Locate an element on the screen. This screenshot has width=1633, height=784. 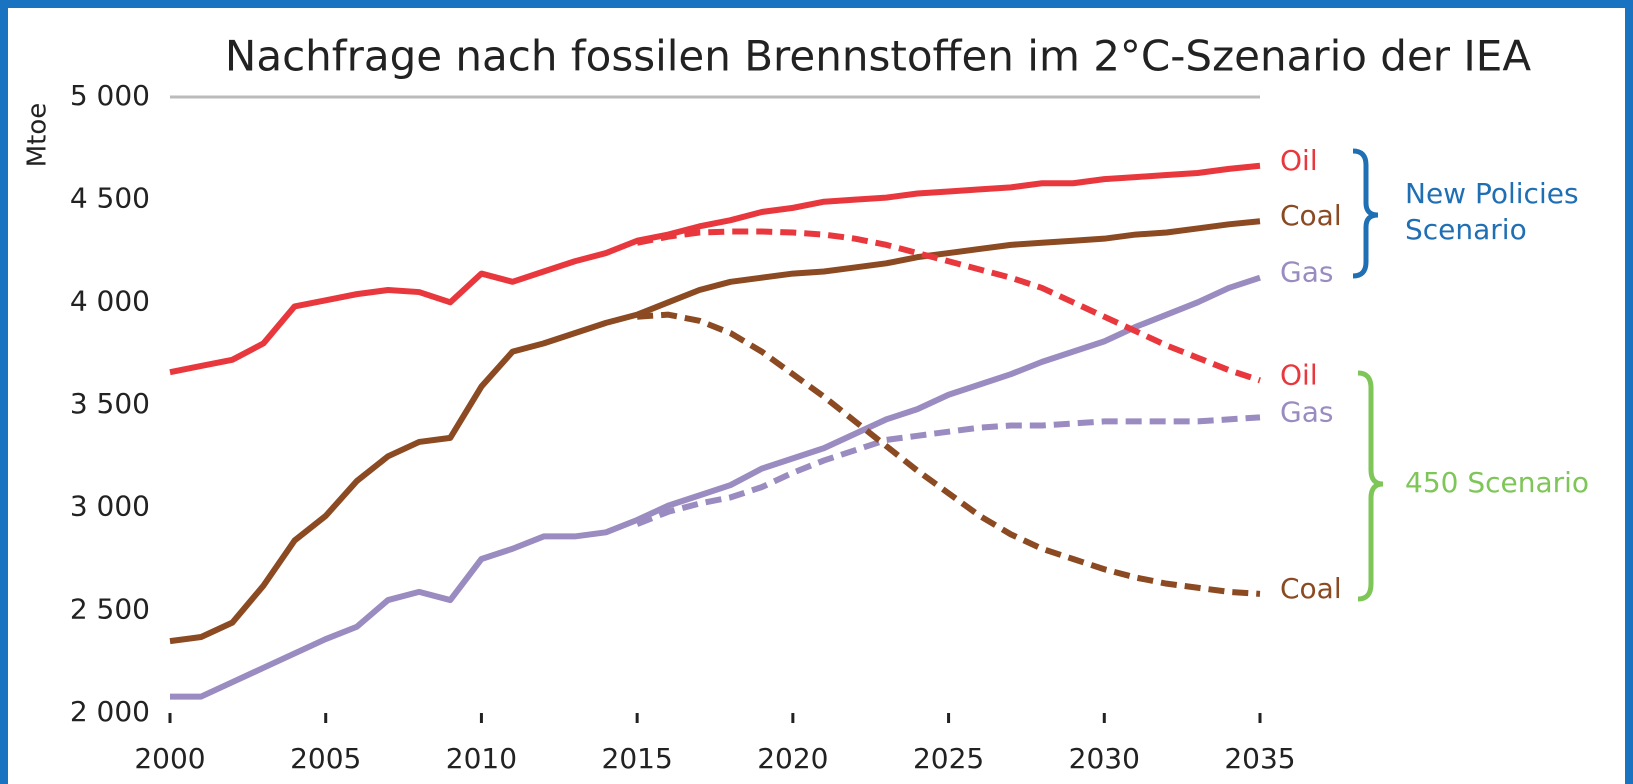
annotation: New Policies is located at coordinates (1492, 193).